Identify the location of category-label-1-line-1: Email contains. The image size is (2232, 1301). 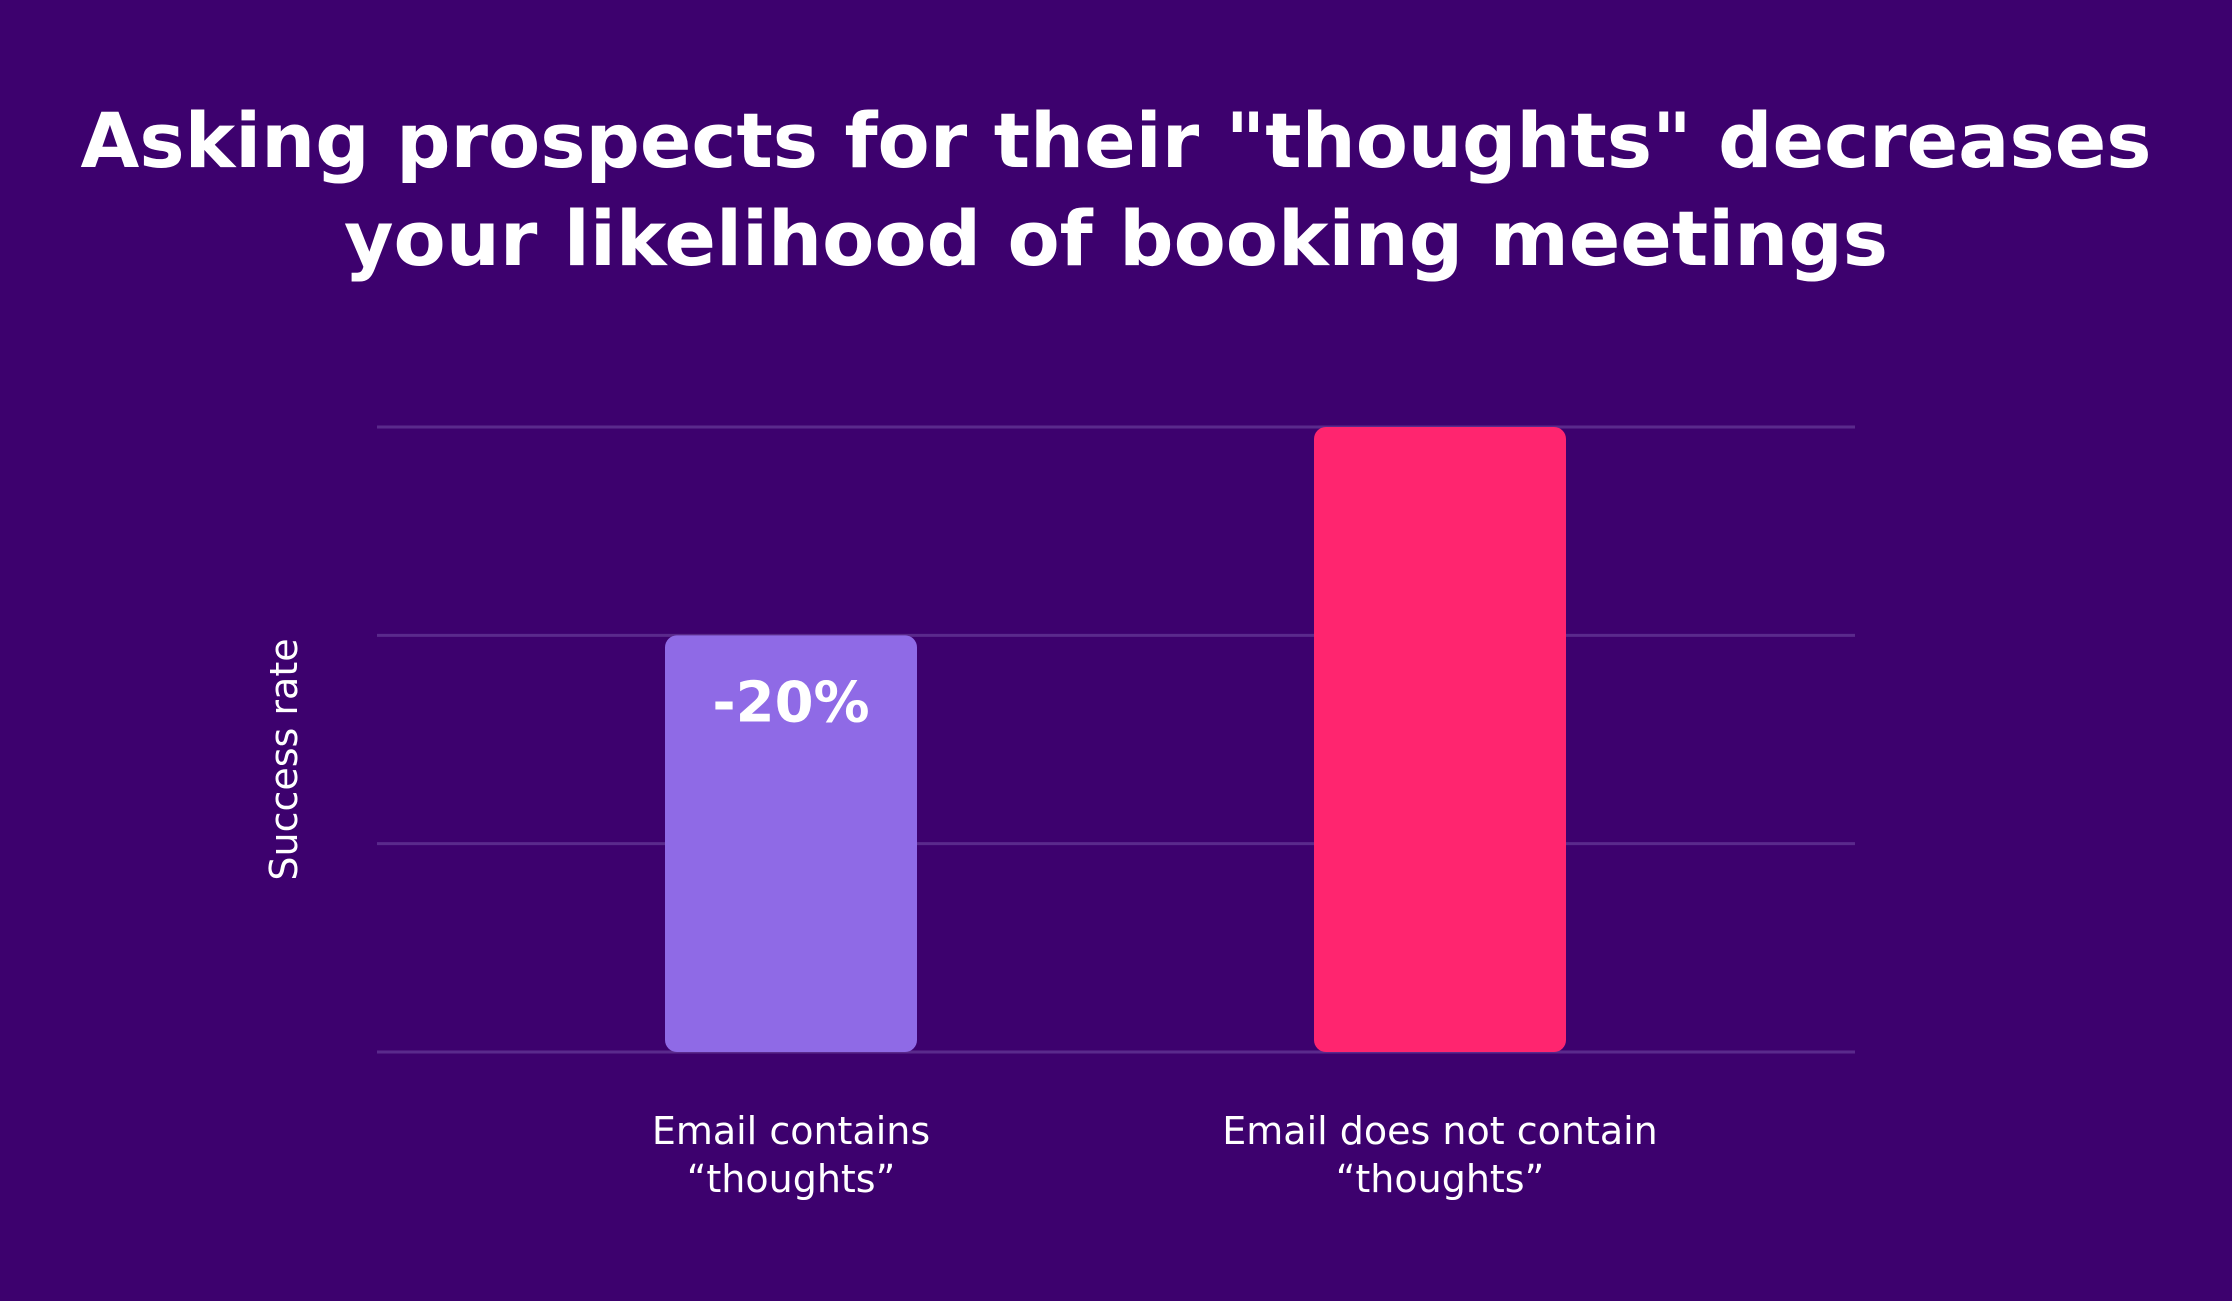
(791, 1131).